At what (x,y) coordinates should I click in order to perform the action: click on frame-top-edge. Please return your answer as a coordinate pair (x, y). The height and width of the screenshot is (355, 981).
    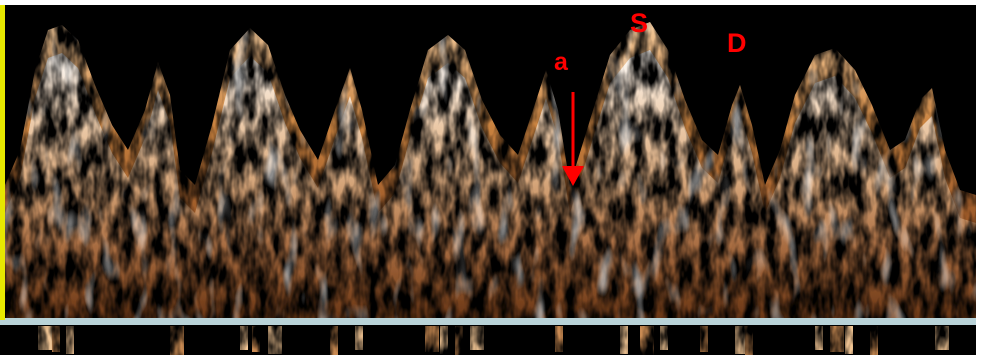
    Looking at the image, I should click on (490, 2).